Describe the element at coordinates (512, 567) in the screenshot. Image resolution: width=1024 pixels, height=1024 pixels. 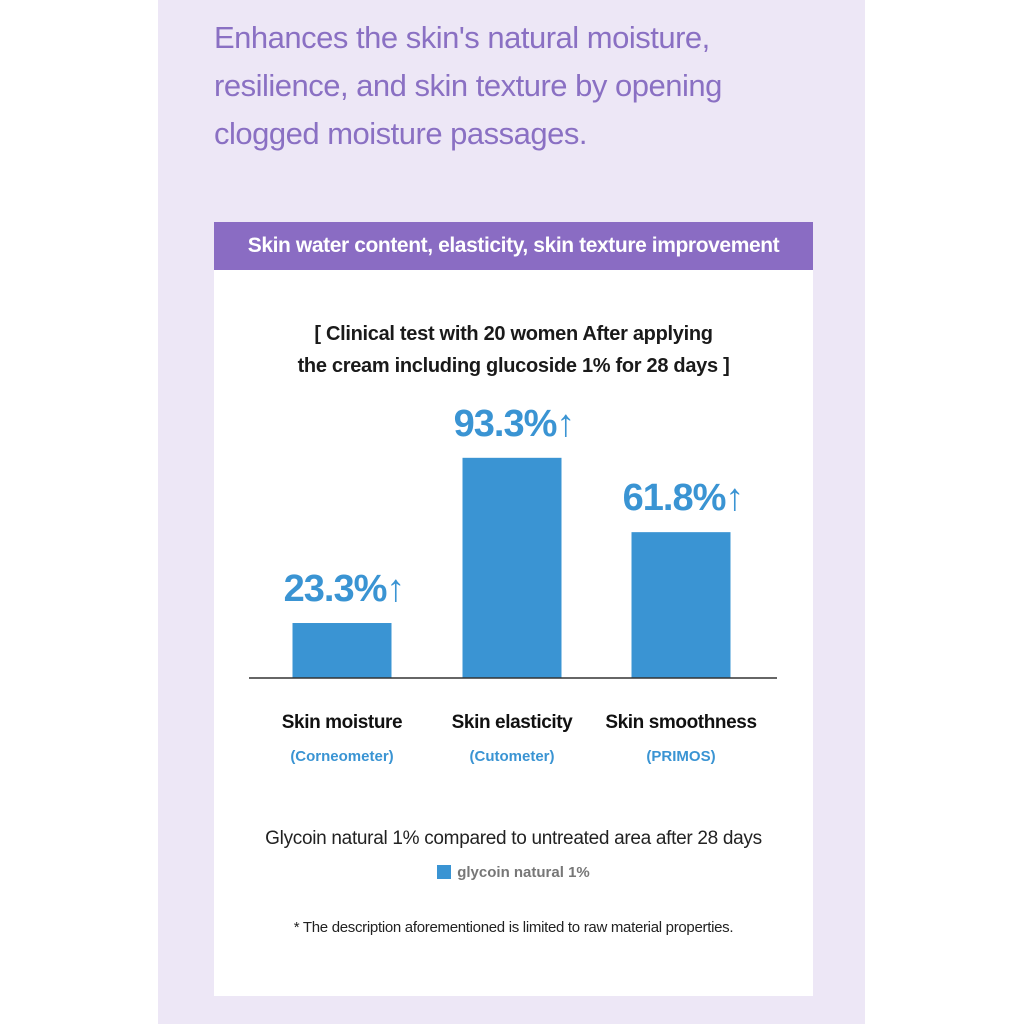
I see `bar-skin-elasticity` at that location.